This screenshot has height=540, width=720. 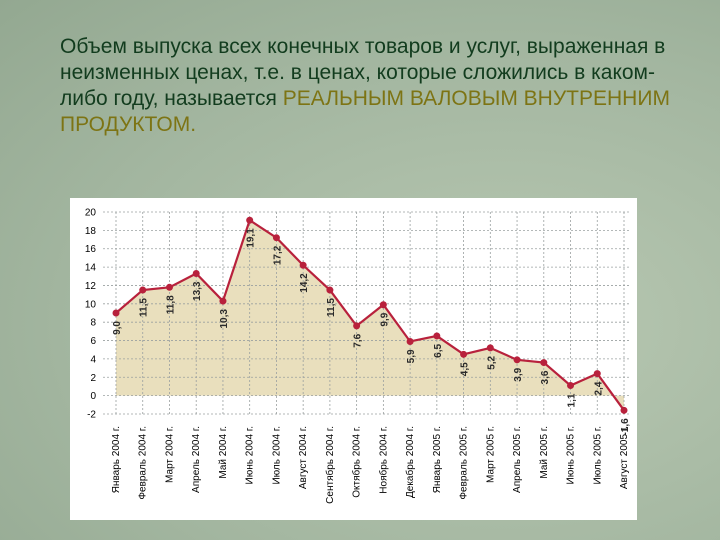 What do you see at coordinates (93, 378) in the screenshot?
I see `y-tick-label: 2` at bounding box center [93, 378].